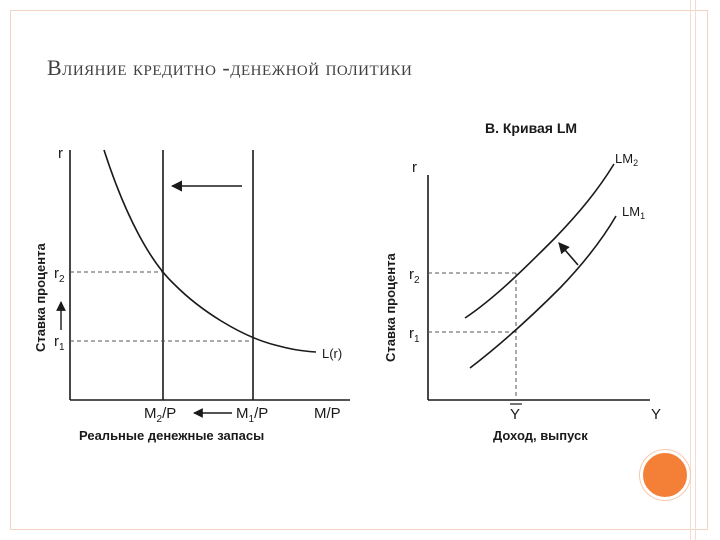 This screenshot has width=720, height=540. Describe the element at coordinates (60, 153) in the screenshot. I see `left-y-letter: r` at that location.